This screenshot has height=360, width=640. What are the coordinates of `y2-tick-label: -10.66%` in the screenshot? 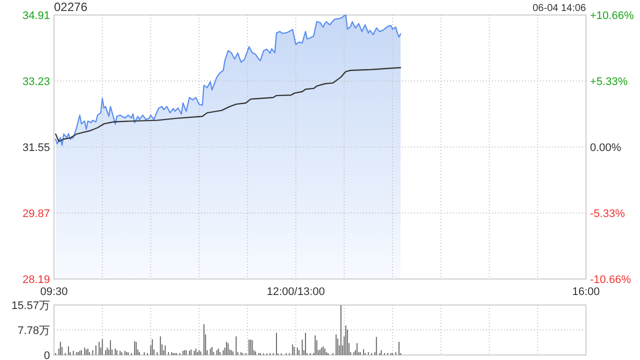 It's located at (611, 280).